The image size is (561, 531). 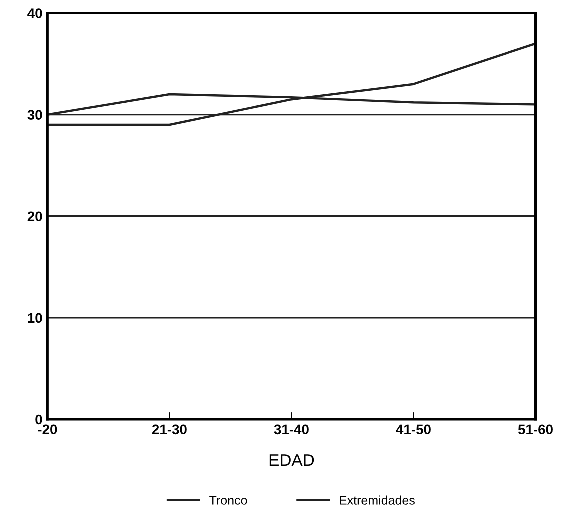 I want to click on y-tick-label: 20, so click(x=35, y=217).